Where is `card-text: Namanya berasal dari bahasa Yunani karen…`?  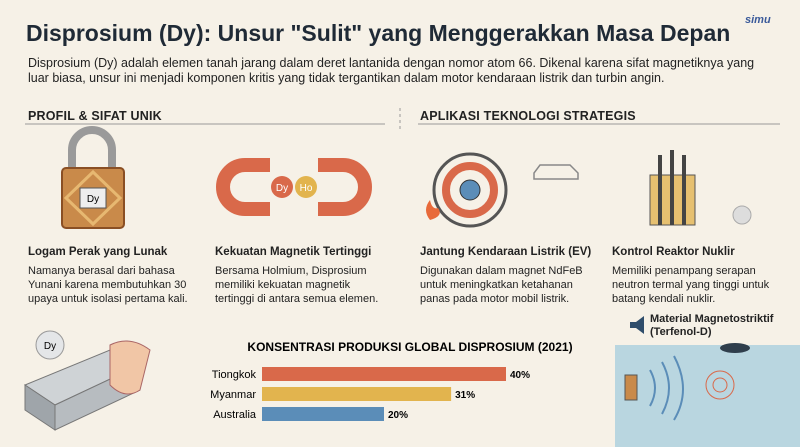
card-text: Namanya berasal dari bahasa Yunani karen… is located at coordinates (108, 285).